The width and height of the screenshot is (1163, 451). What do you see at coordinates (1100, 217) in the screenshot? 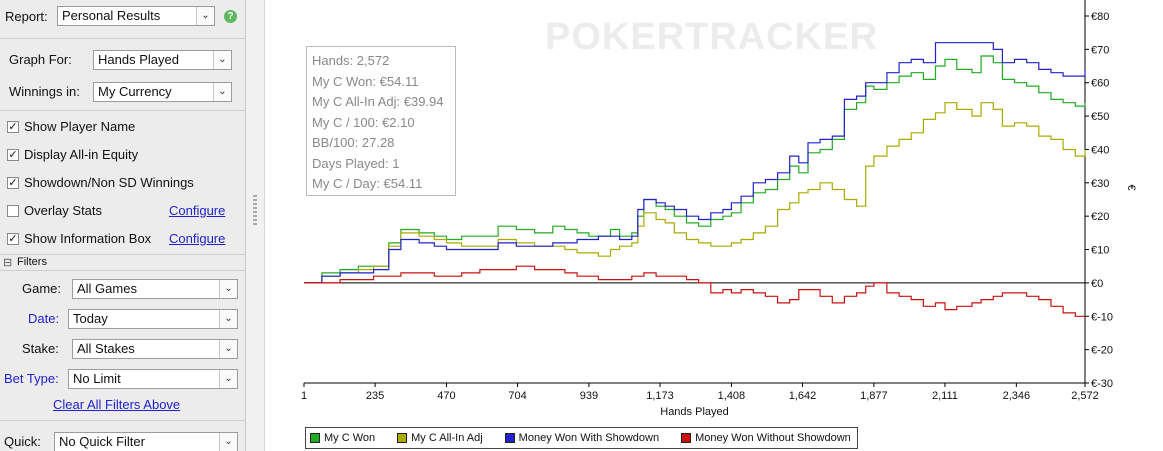
I see `y-tick-label: €20` at bounding box center [1100, 217].